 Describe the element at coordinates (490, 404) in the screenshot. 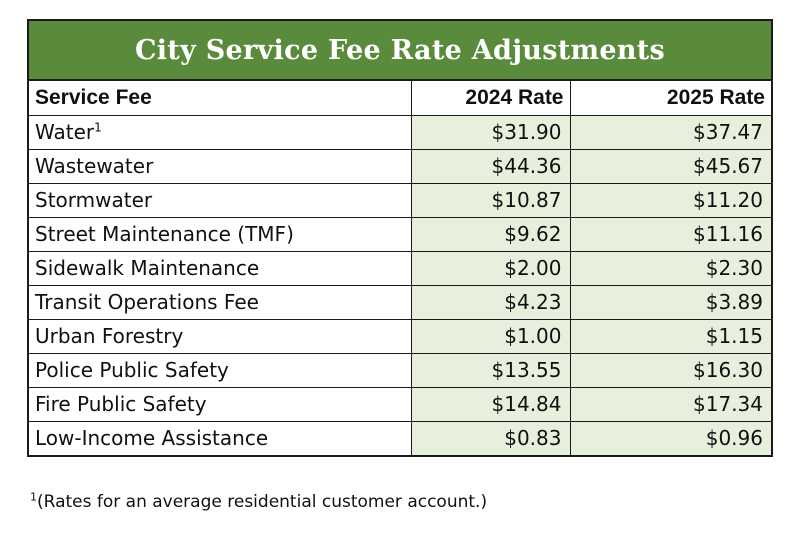

I see `rate-2024-cell: $14.84` at that location.